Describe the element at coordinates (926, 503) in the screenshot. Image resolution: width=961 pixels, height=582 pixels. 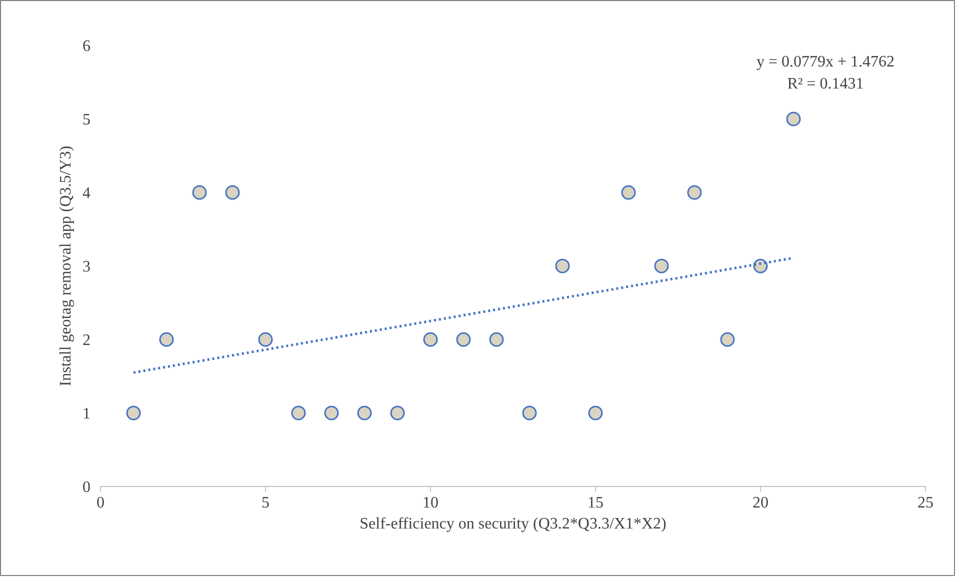
I see `x-tick-label: 25` at that location.